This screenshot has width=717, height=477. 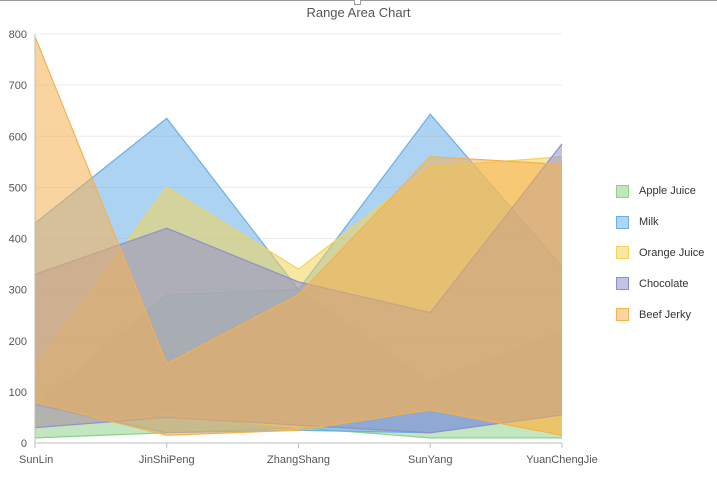 I want to click on legend-label: Orange Juice, so click(x=672, y=252).